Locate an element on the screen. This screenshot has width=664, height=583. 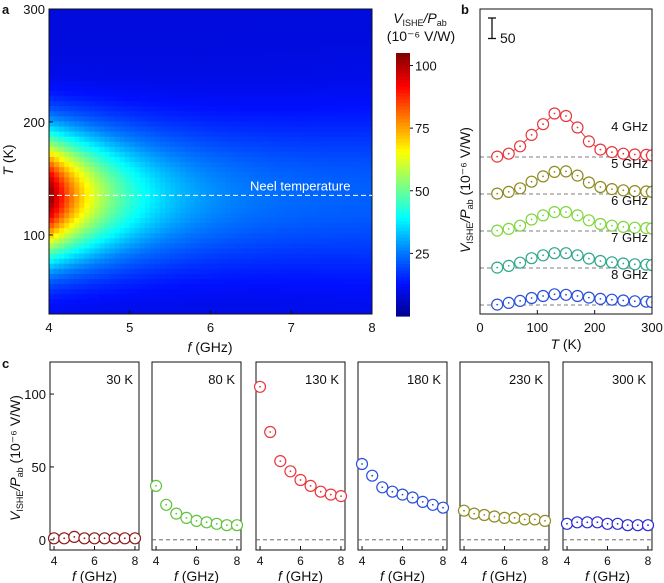
frequency-x-tick-label: 6 is located at coordinates (607, 561).